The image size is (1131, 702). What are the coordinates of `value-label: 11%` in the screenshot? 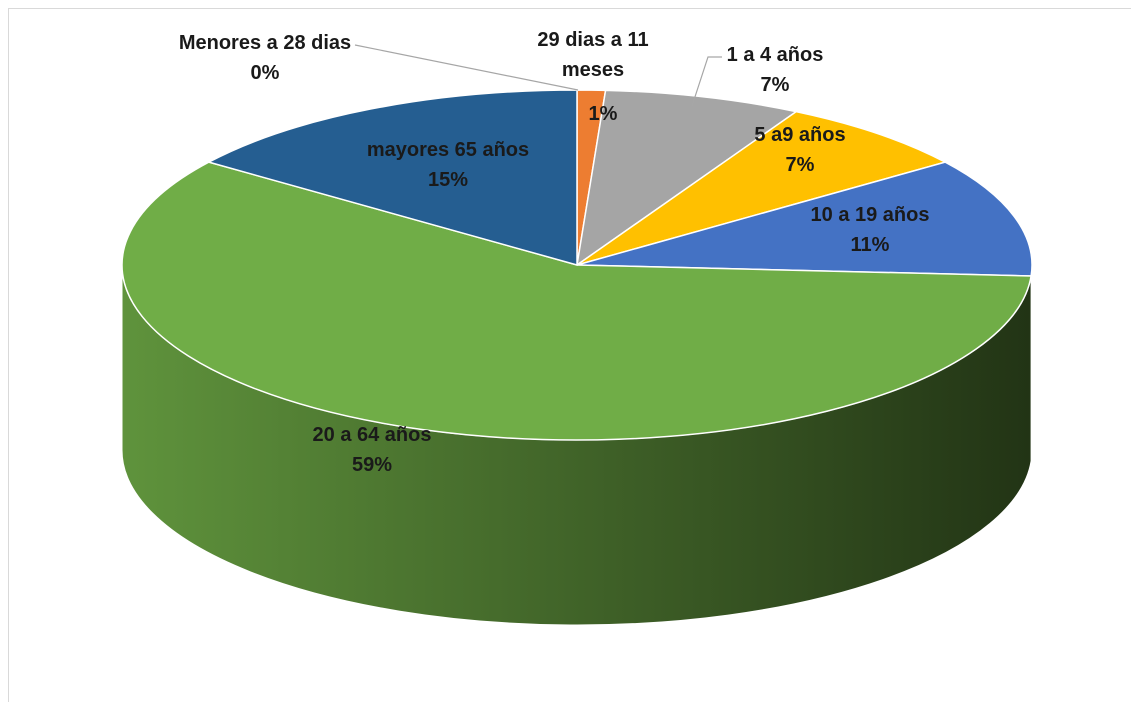 It's located at (870, 245).